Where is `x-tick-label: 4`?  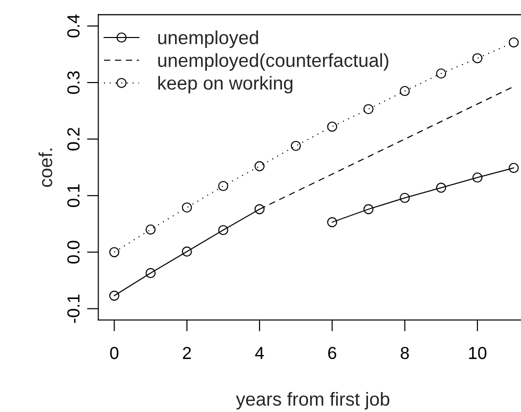 x-tick-label: 4 is located at coordinates (259, 353).